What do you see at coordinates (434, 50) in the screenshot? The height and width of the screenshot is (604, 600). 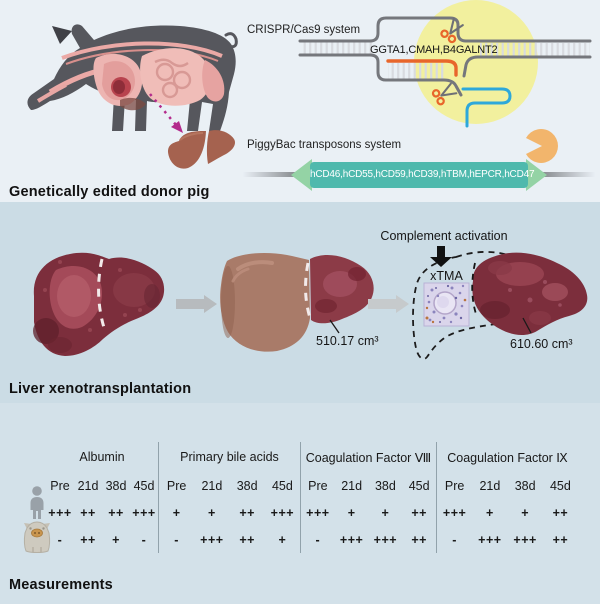 I see `knockout-genes-label: GGTA1,CMAH,B4GALNT2` at bounding box center [434, 50].